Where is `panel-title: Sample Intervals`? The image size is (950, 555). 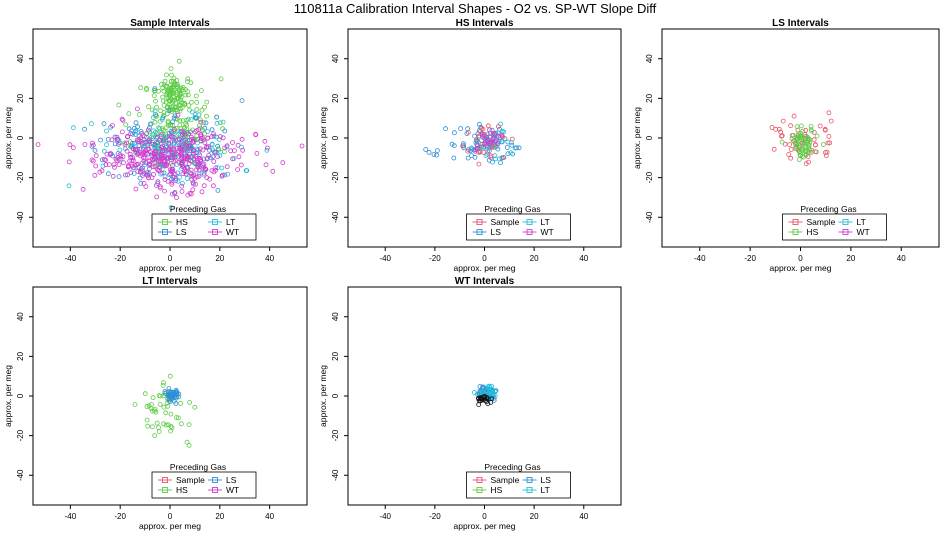
panel-title: Sample Intervals is located at coordinates (170, 23).